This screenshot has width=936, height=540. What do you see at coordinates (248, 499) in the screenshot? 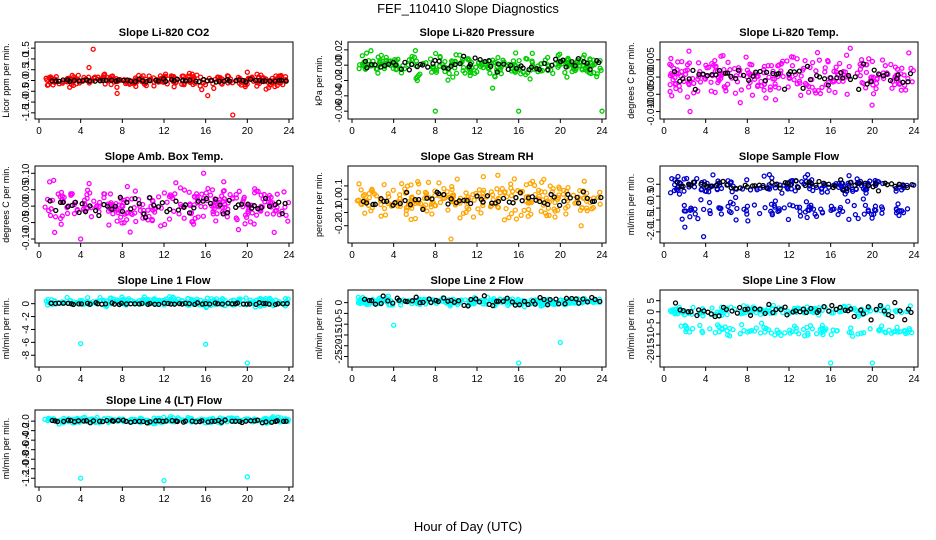
I see `x-tick-label: 20` at bounding box center [248, 499].